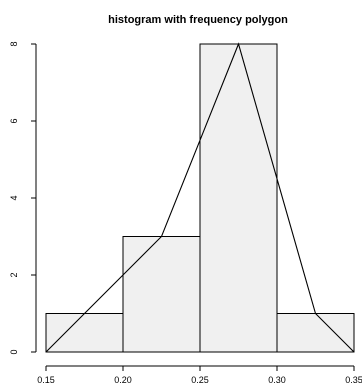 The image size is (362, 388). I want to click on y-tick-label-3: 6, so click(14, 120).